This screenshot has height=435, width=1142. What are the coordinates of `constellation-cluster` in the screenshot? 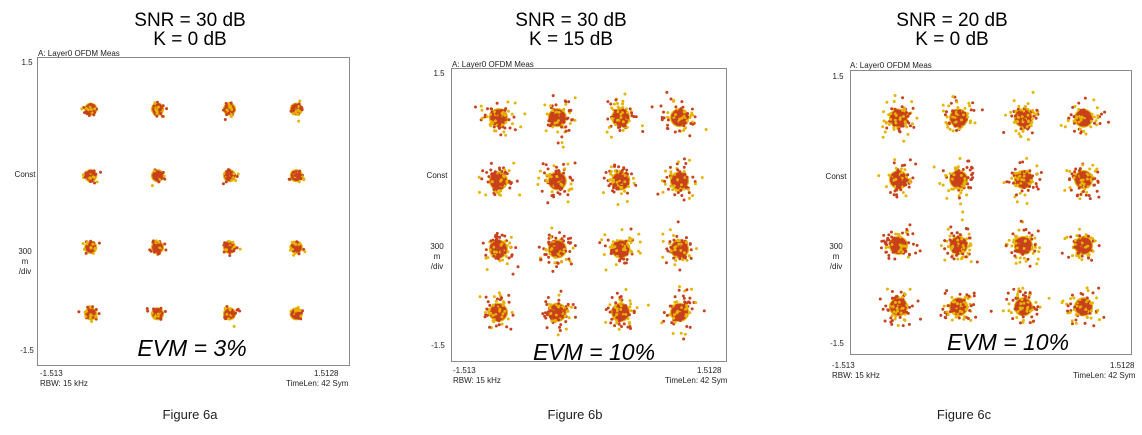 It's located at (158, 248).